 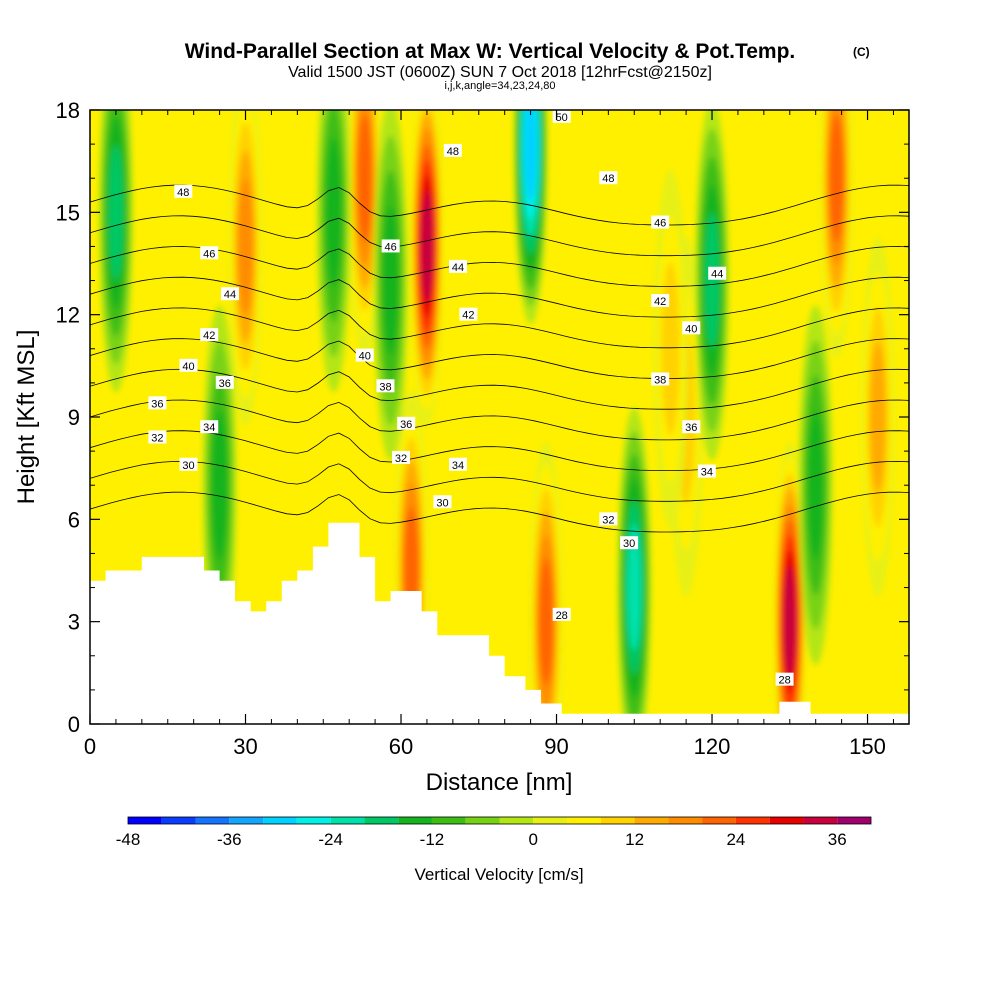 I want to click on contour-label-text: 42, so click(x=468, y=316).